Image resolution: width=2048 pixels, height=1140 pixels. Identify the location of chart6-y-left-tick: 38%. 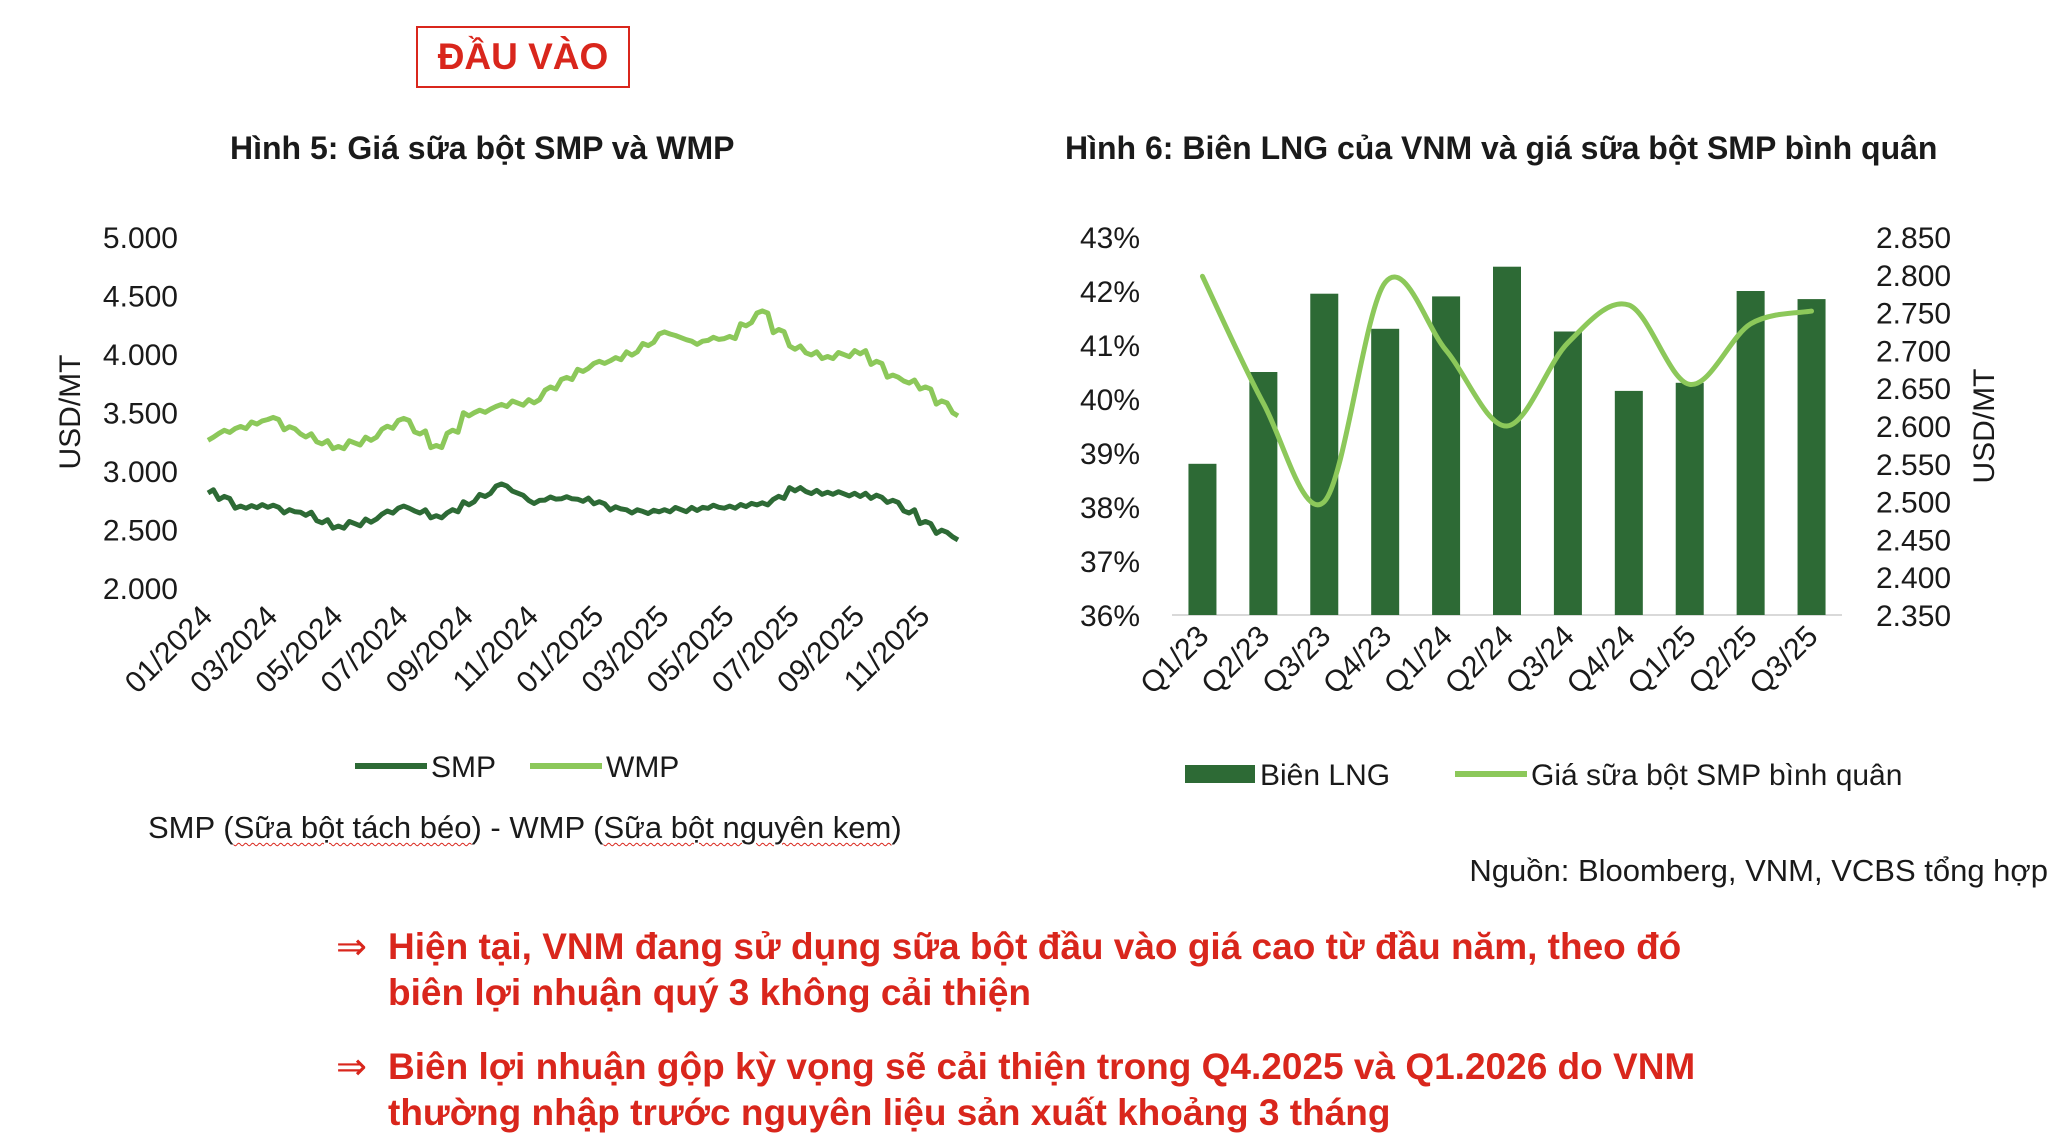
(1110, 508).